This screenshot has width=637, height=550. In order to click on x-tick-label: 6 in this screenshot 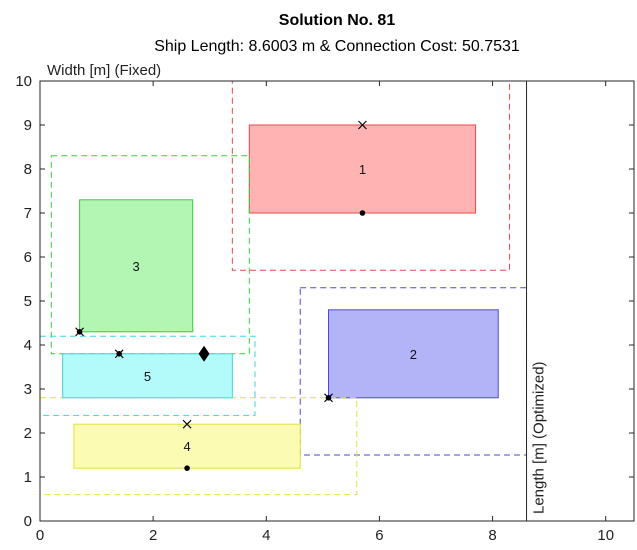, I will do `click(379, 535)`.